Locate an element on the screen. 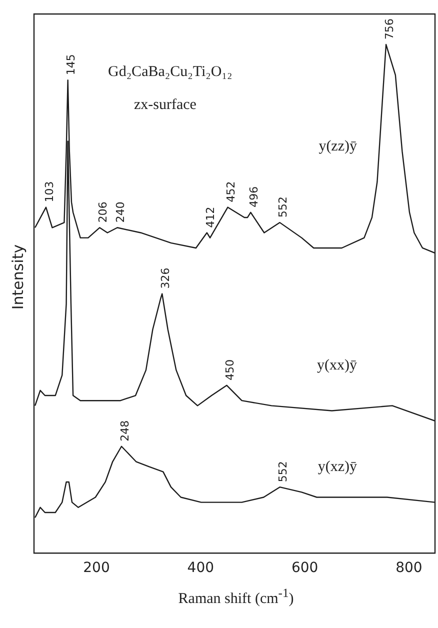 The image size is (438, 628). annotation: 326 is located at coordinates (165, 278).